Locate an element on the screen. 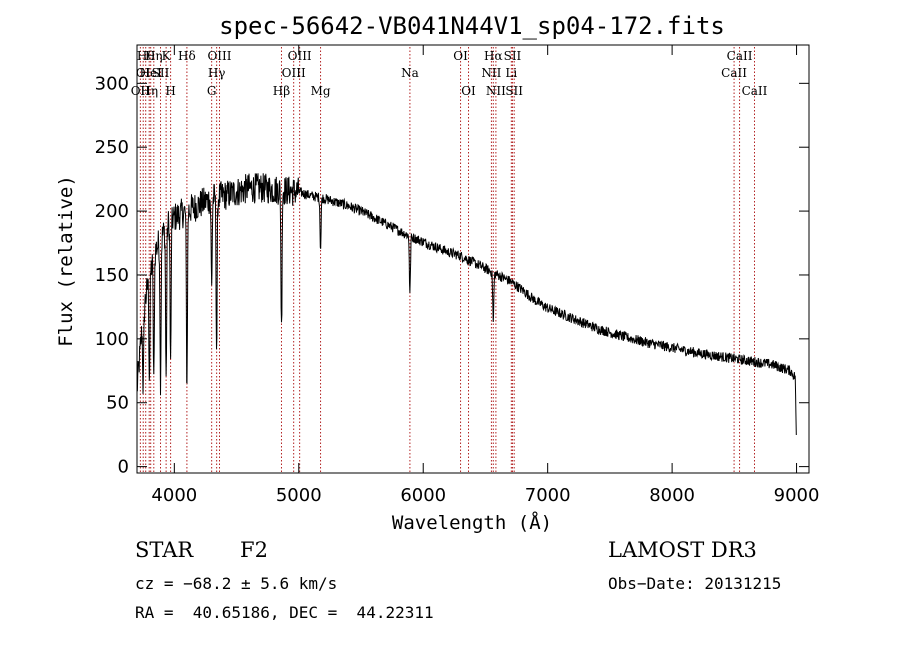 This screenshot has width=900, height=649. y-tick-label: 200 is located at coordinates (112, 211).